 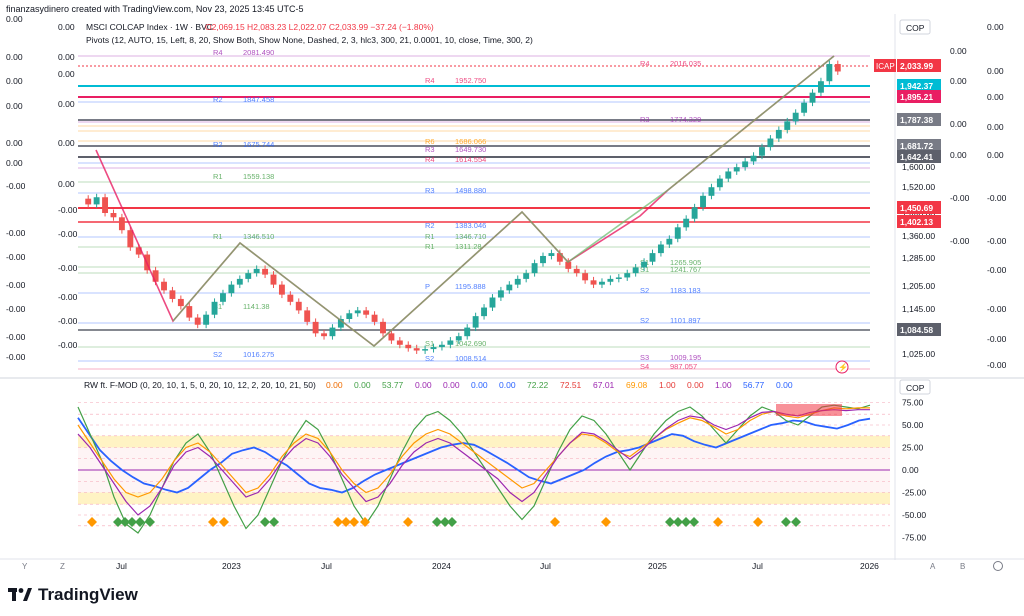 I want to click on pivot-label-name: S3, so click(x=644, y=357).